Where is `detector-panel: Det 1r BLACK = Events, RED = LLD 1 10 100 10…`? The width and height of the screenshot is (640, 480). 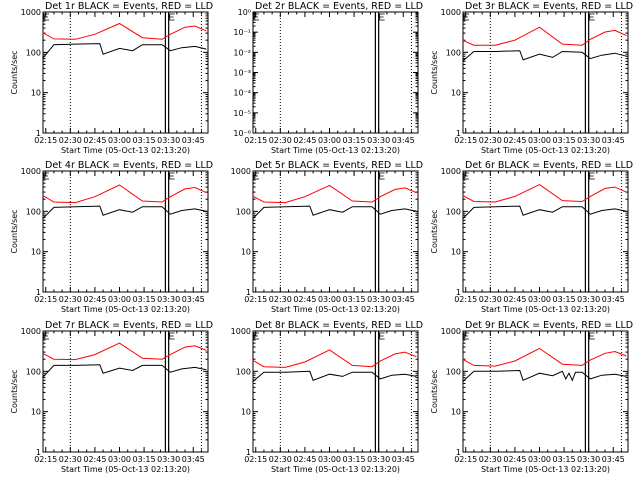 detector-panel: Det 1r BLACK = Events, RED = LLD 1 10 100 10… is located at coordinates (111, 78).